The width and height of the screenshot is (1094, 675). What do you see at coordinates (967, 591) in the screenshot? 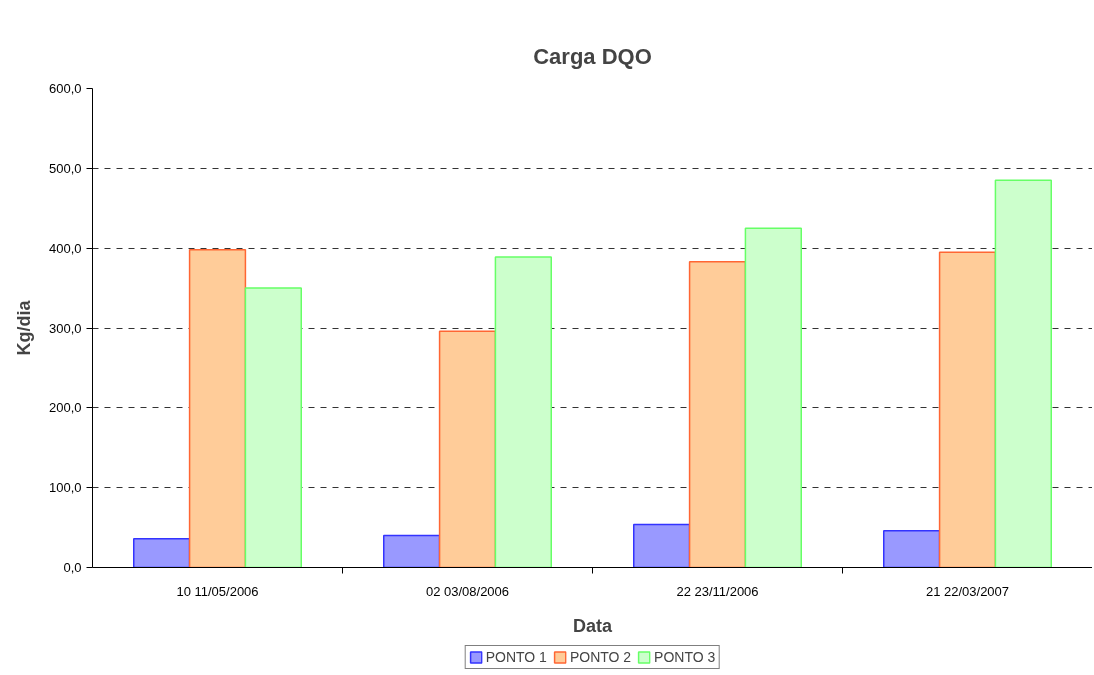
I see `x-tick-label: 21 22/03/2007` at bounding box center [967, 591].